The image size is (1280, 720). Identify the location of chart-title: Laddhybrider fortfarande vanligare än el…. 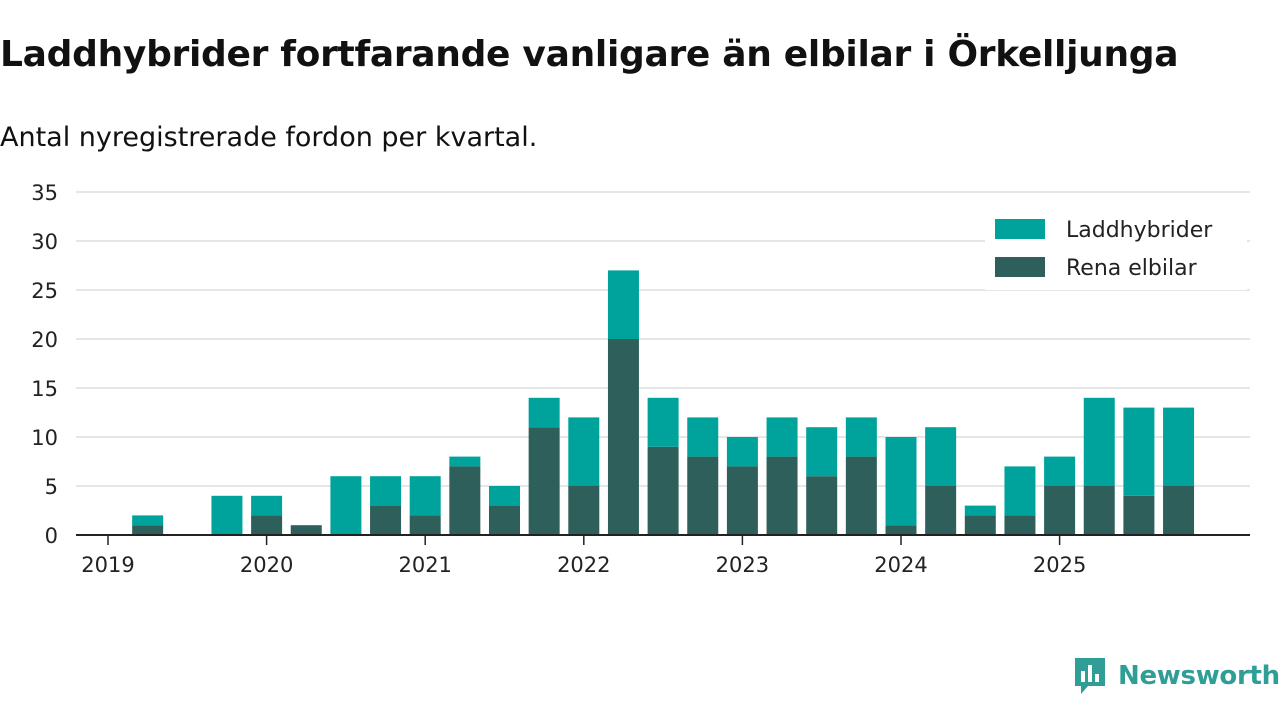
(589, 54).